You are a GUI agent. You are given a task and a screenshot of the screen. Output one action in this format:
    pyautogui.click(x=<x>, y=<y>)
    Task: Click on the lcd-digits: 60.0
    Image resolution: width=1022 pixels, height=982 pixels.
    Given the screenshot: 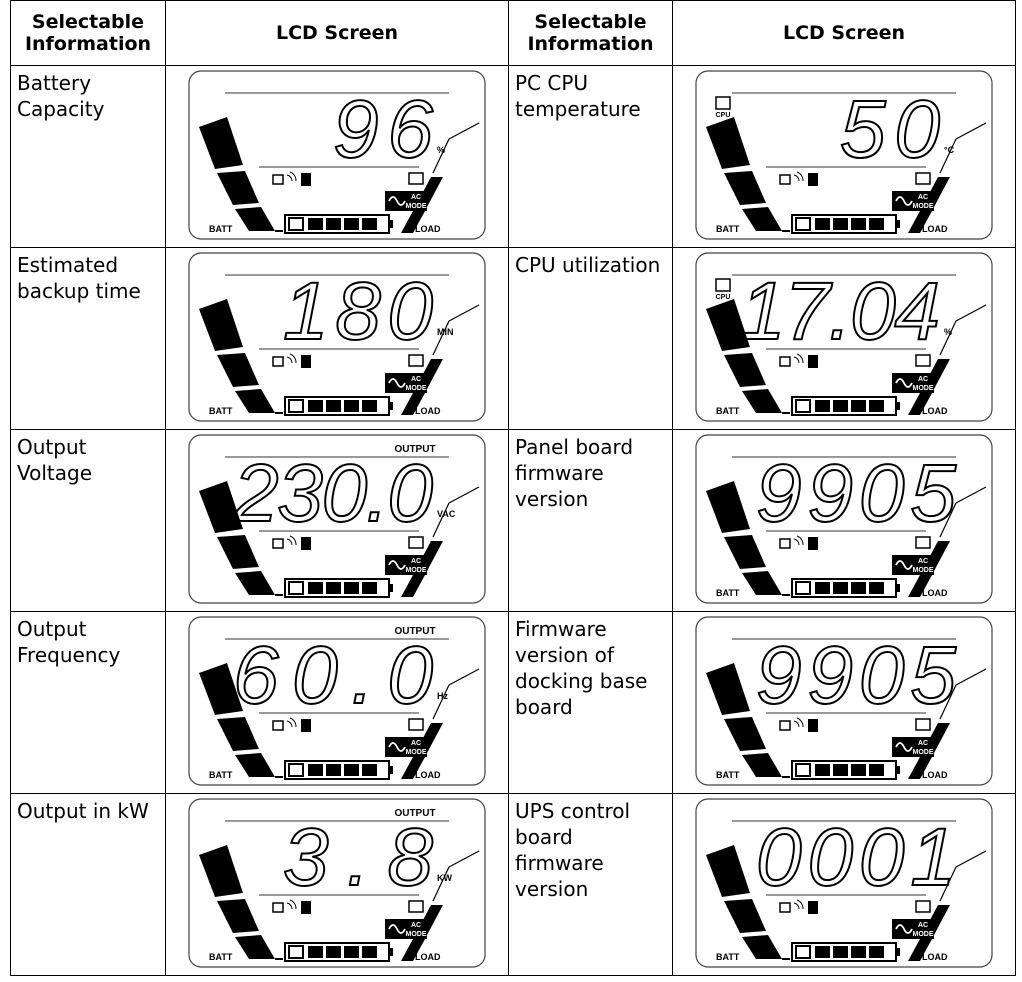 What is the action you would take?
    pyautogui.click(x=333, y=675)
    